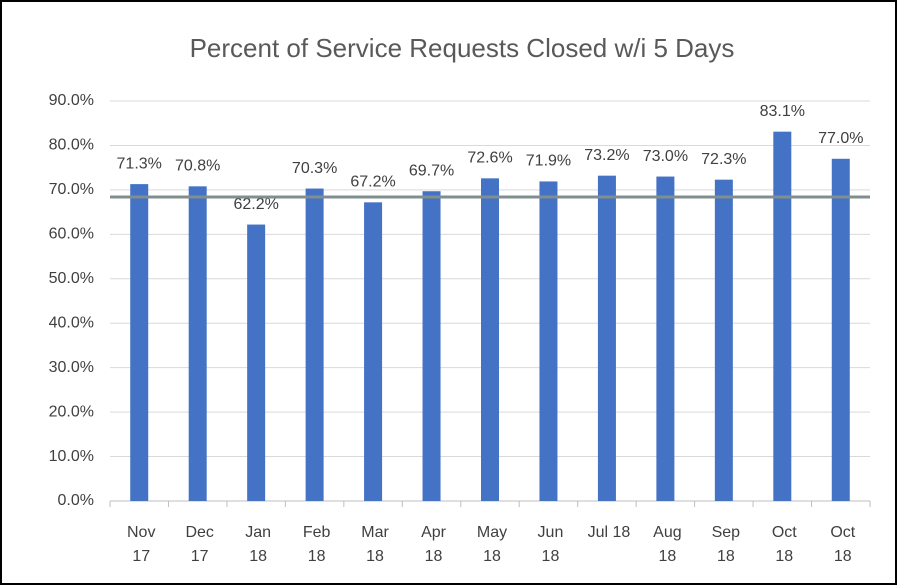 This screenshot has height=585, width=897. Describe the element at coordinates (71, 456) in the screenshot. I see `y-tick-label: 10.0%` at that location.